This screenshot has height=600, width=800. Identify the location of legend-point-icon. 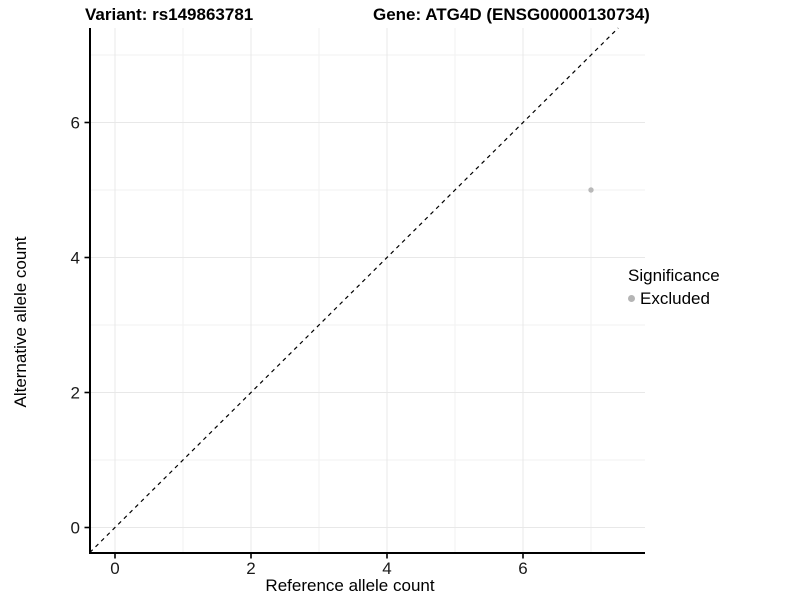
(631, 298).